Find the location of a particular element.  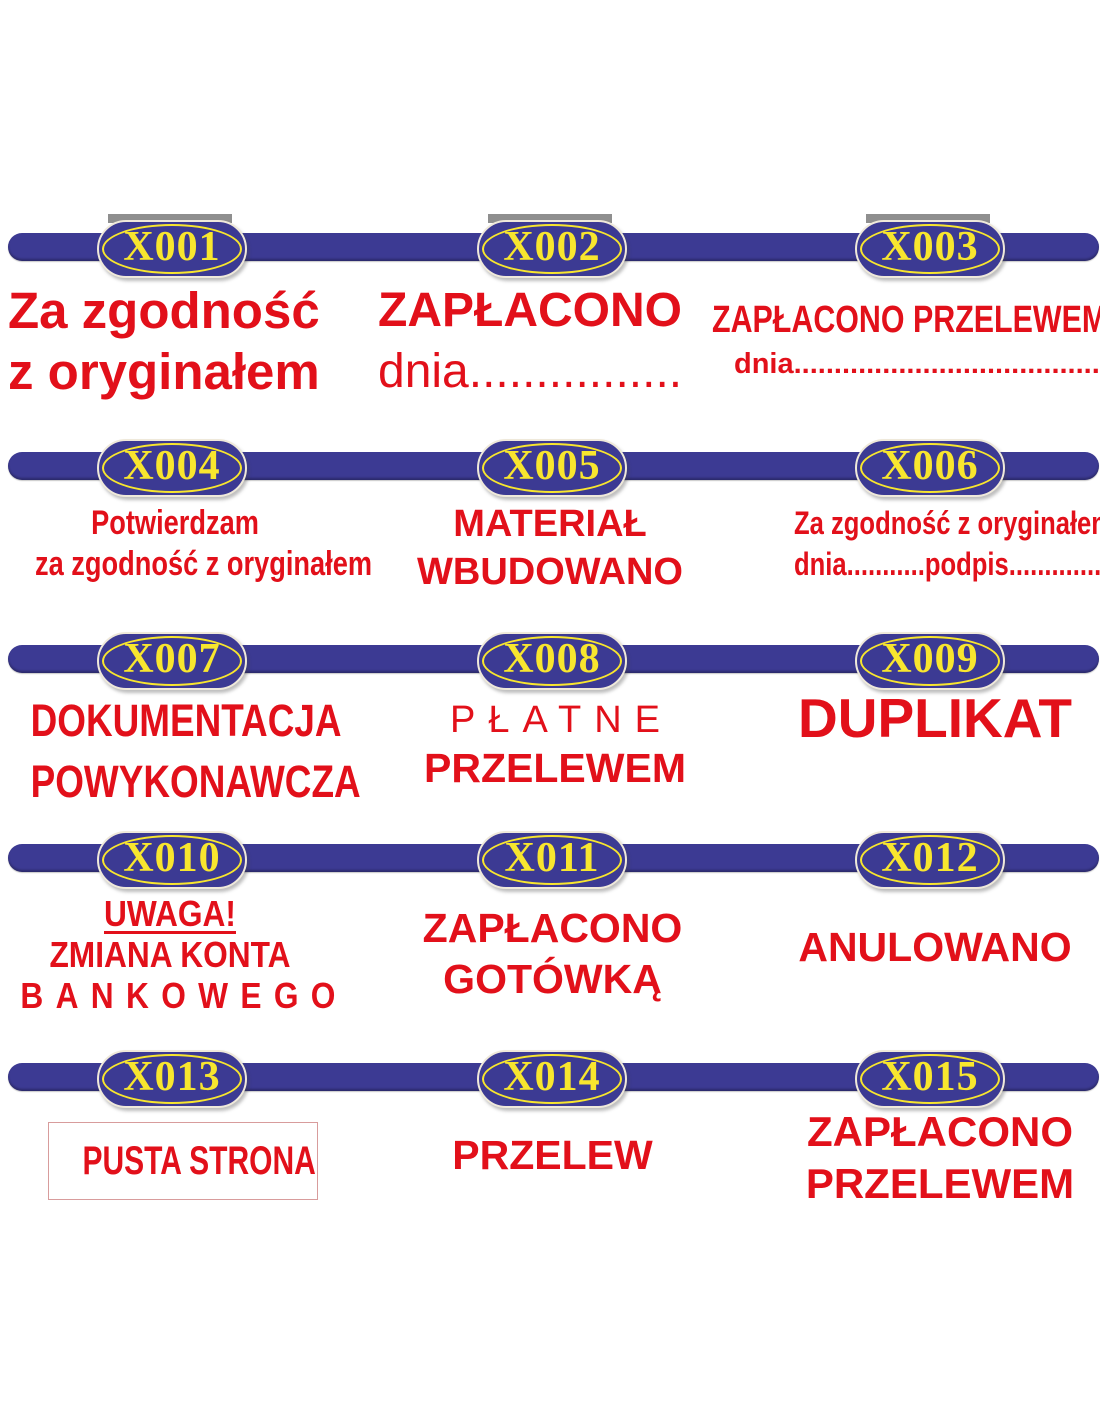

badge-x002: X002 is located at coordinates (552, 249).